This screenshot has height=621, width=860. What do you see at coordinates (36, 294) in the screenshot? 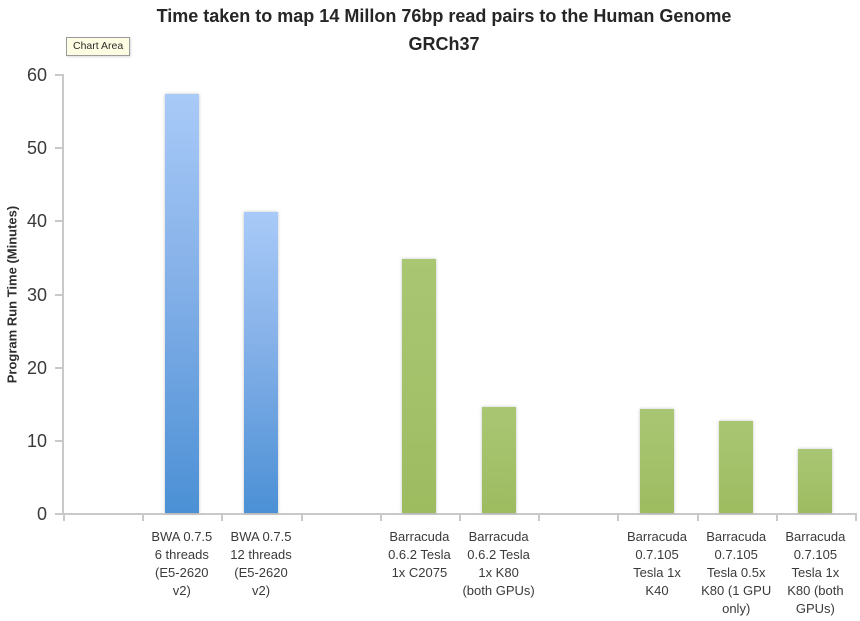
I see `y-axis-tick-label: 30` at bounding box center [36, 294].